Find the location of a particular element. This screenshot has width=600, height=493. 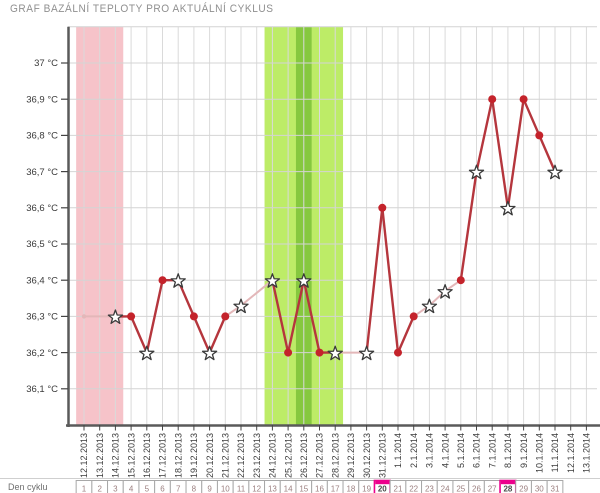

date-label: 5.1.2014 is located at coordinates (461, 450).